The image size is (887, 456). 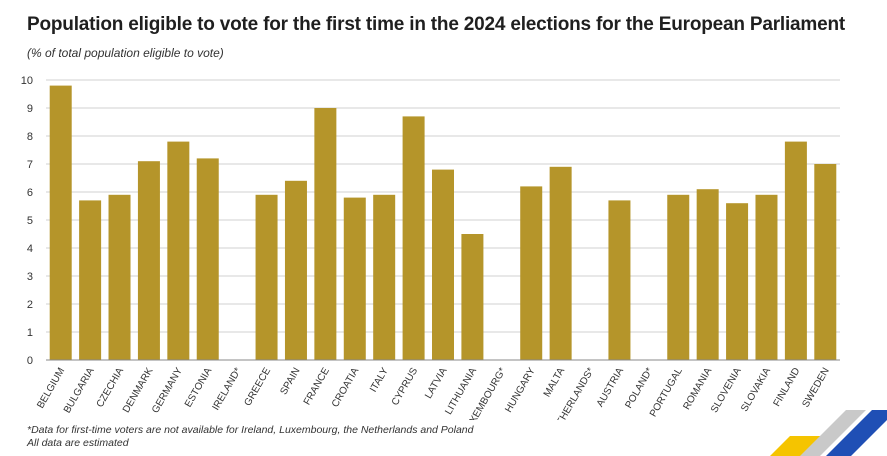 I want to click on y-tick-label: 0, so click(x=30, y=361).